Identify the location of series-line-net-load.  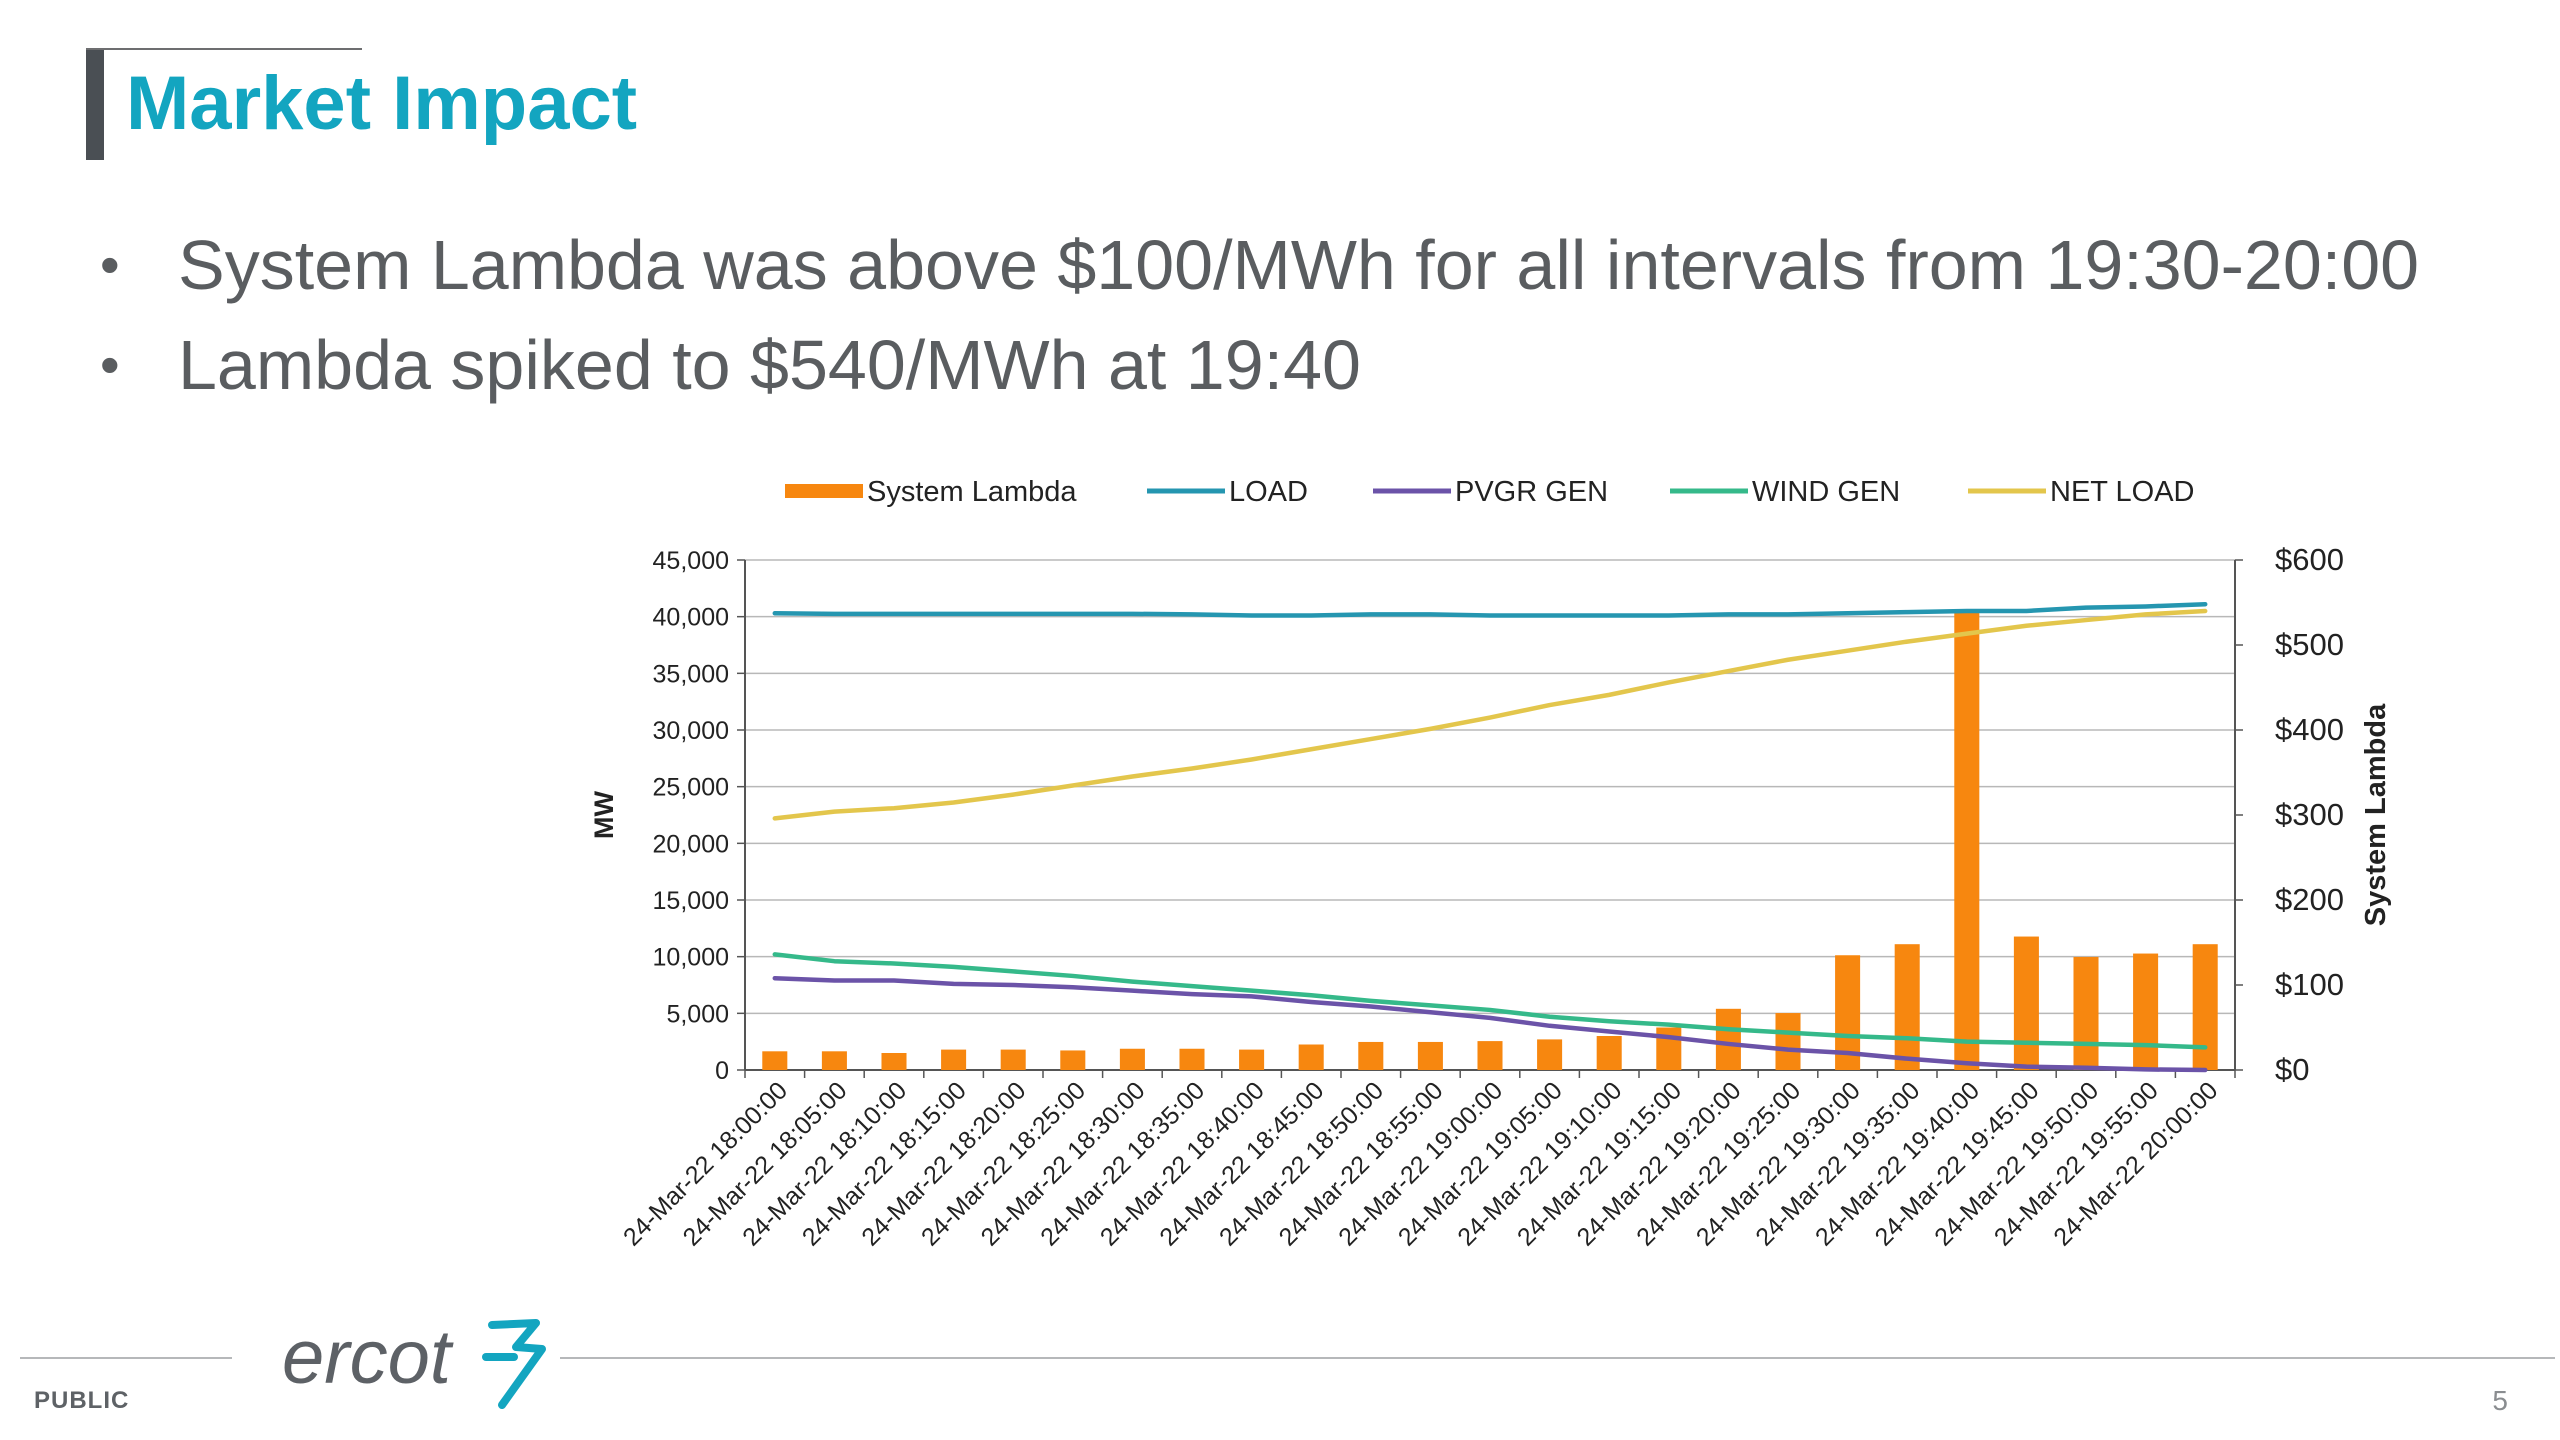
(1490, 714).